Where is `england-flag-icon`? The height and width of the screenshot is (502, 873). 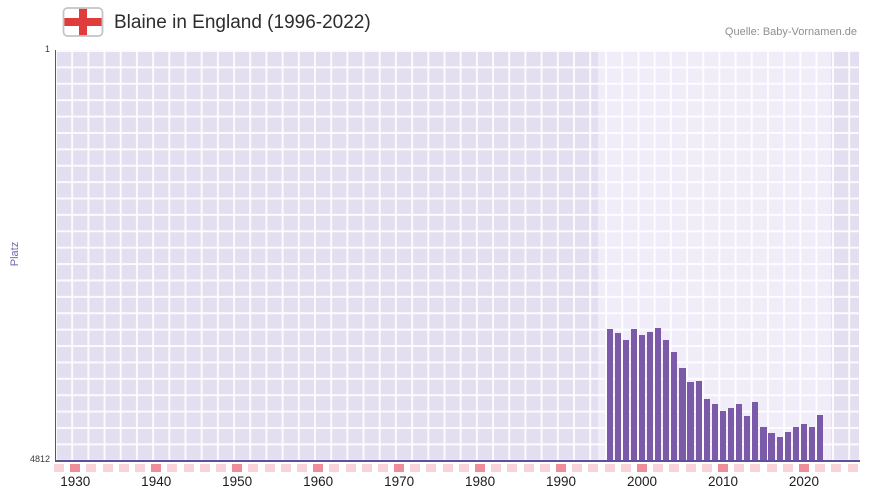 england-flag-icon is located at coordinates (83, 22).